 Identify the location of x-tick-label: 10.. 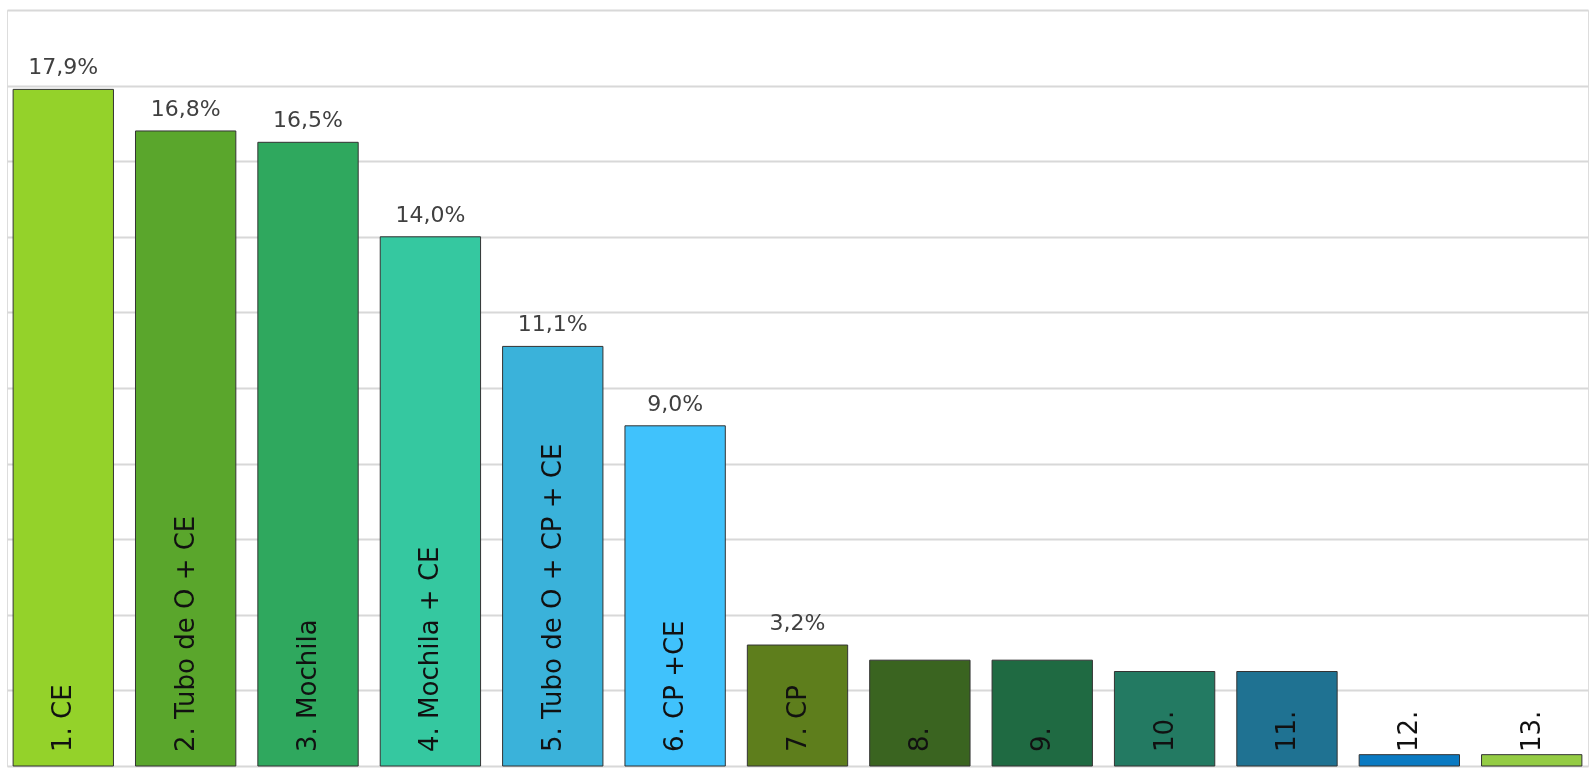
(1163, 731).